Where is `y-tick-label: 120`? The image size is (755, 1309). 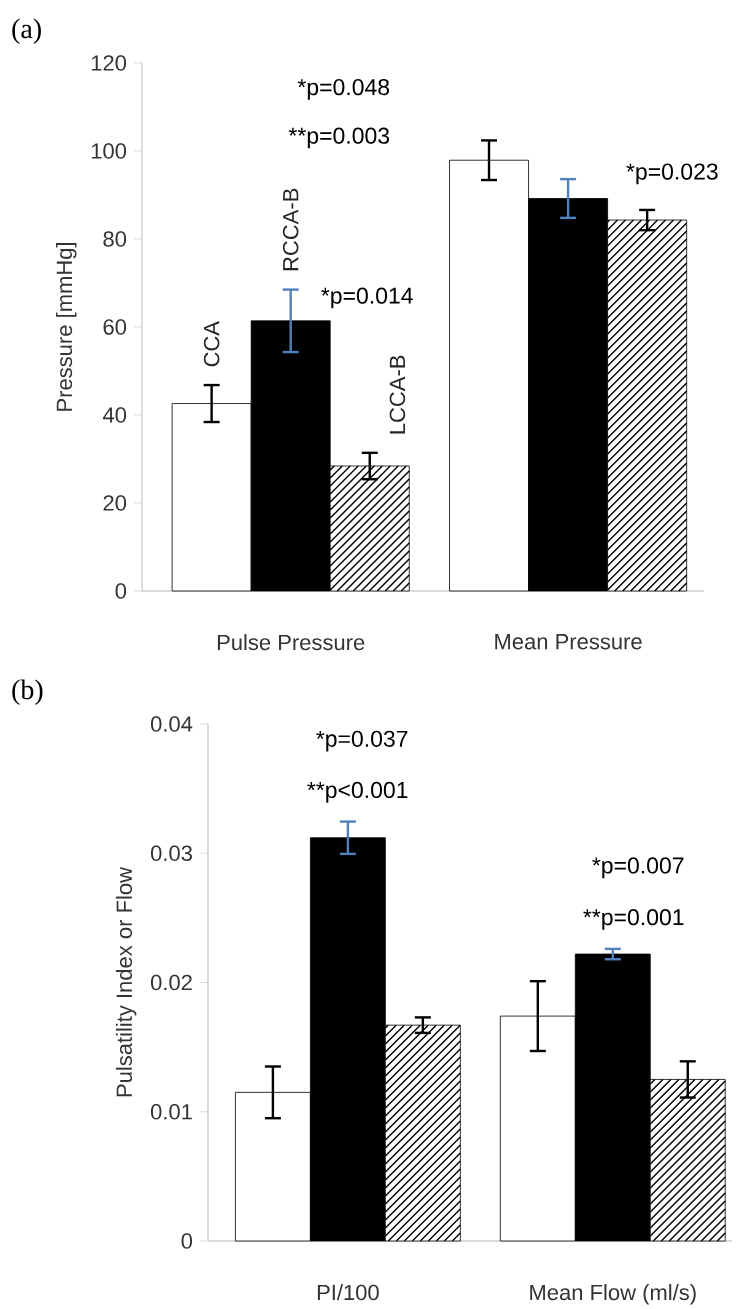 y-tick-label: 120 is located at coordinates (109, 63).